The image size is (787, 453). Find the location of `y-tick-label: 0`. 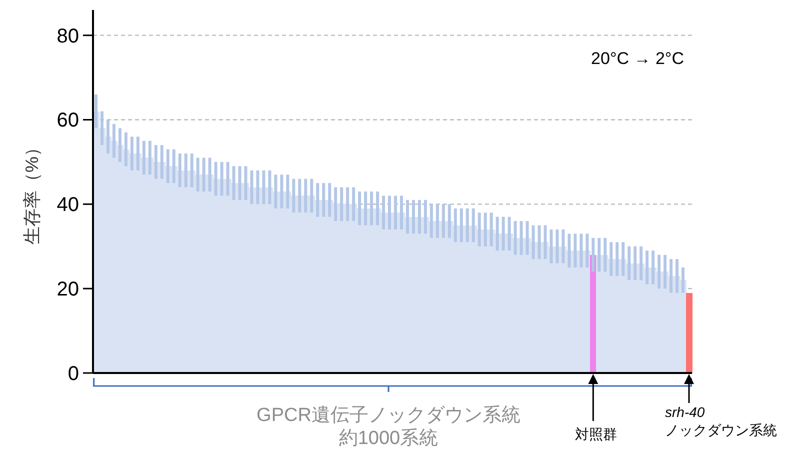

y-tick-label: 0 is located at coordinates (73, 374).